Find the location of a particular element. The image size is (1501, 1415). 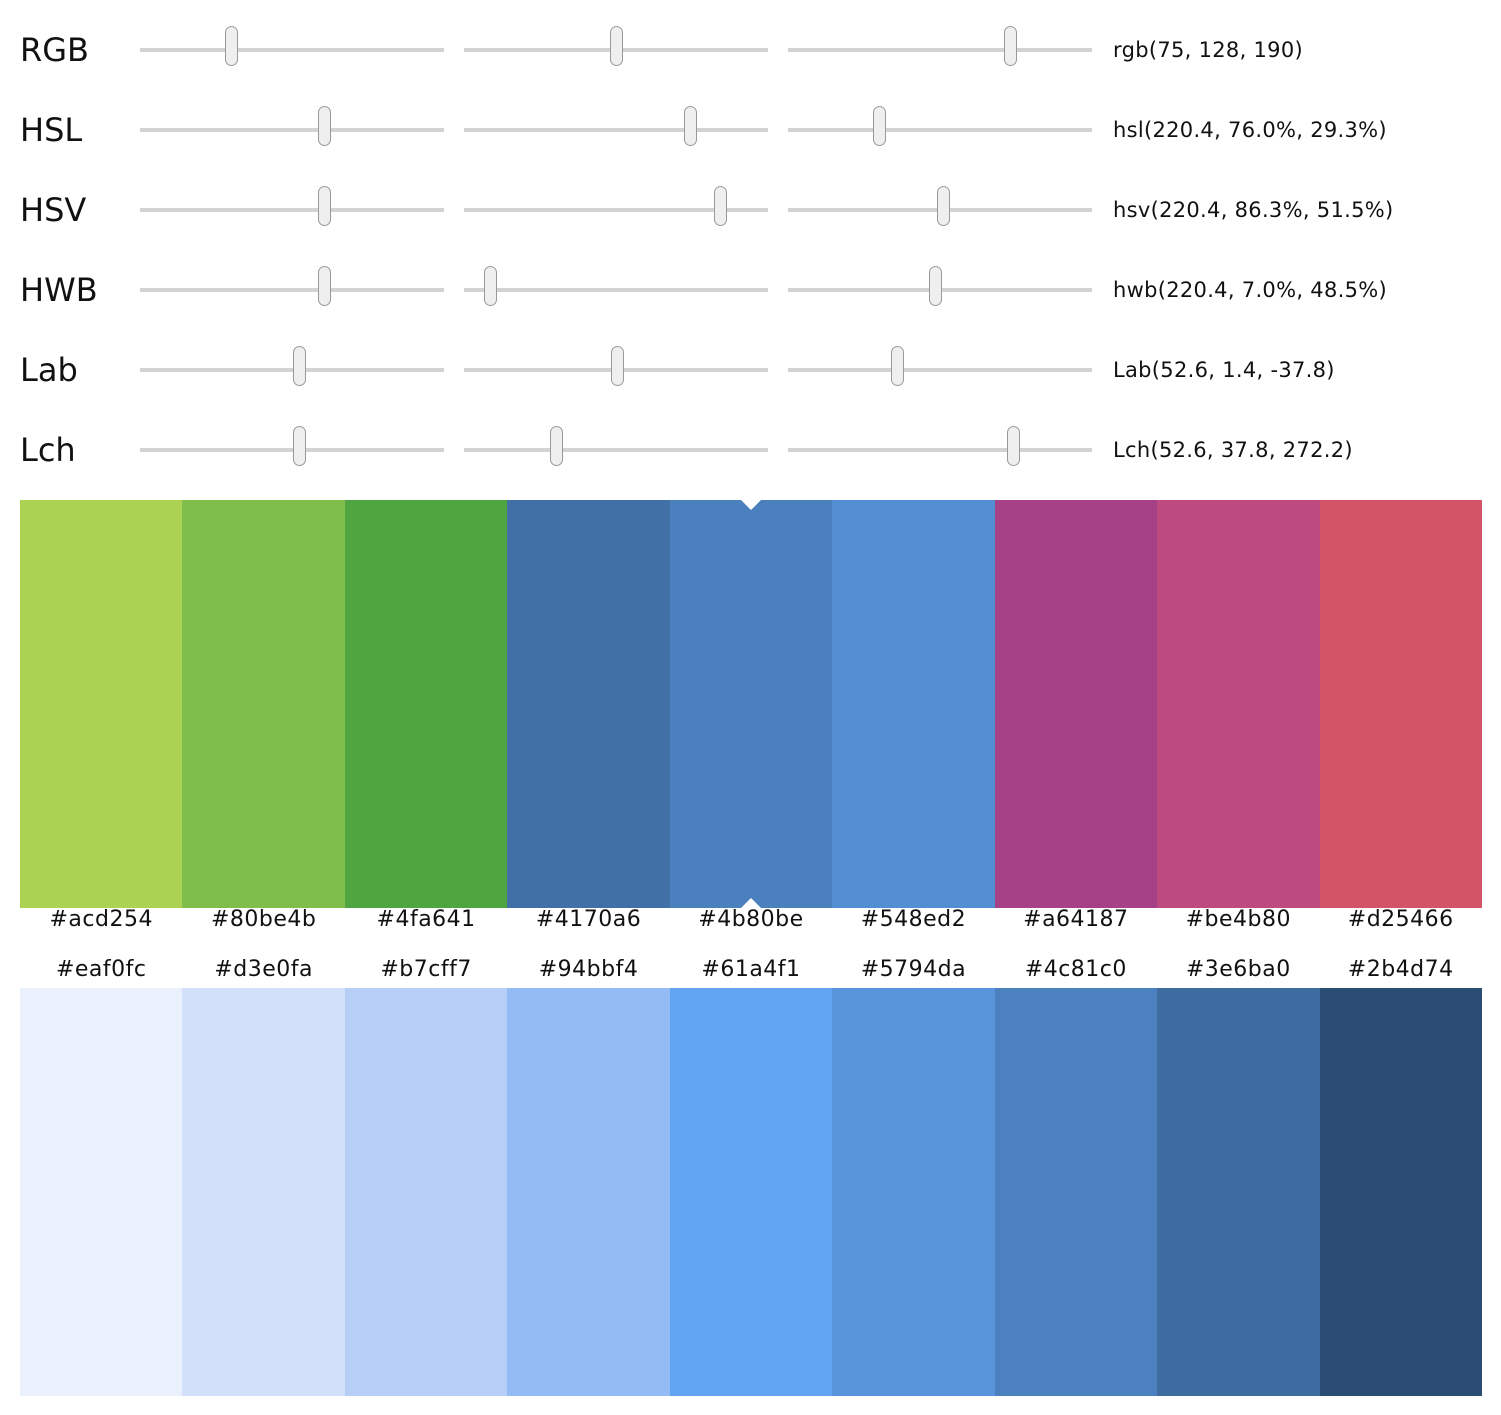

model-label: HWB is located at coordinates (59, 290).